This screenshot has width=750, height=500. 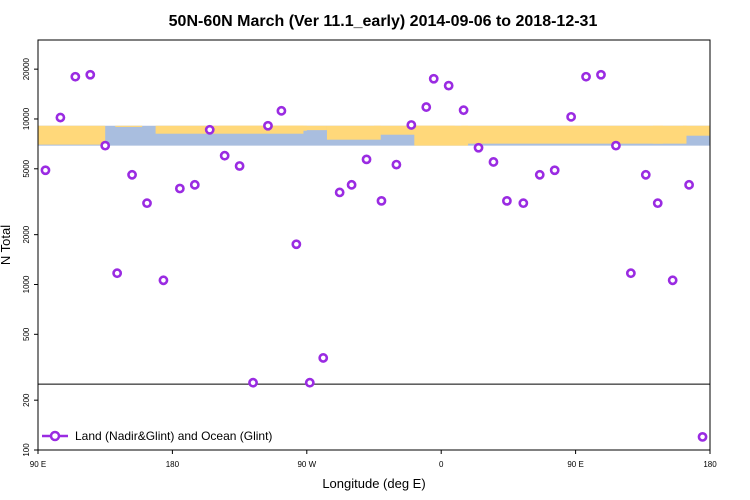 I want to click on y-tick-label: 1000, so click(x=26, y=284).